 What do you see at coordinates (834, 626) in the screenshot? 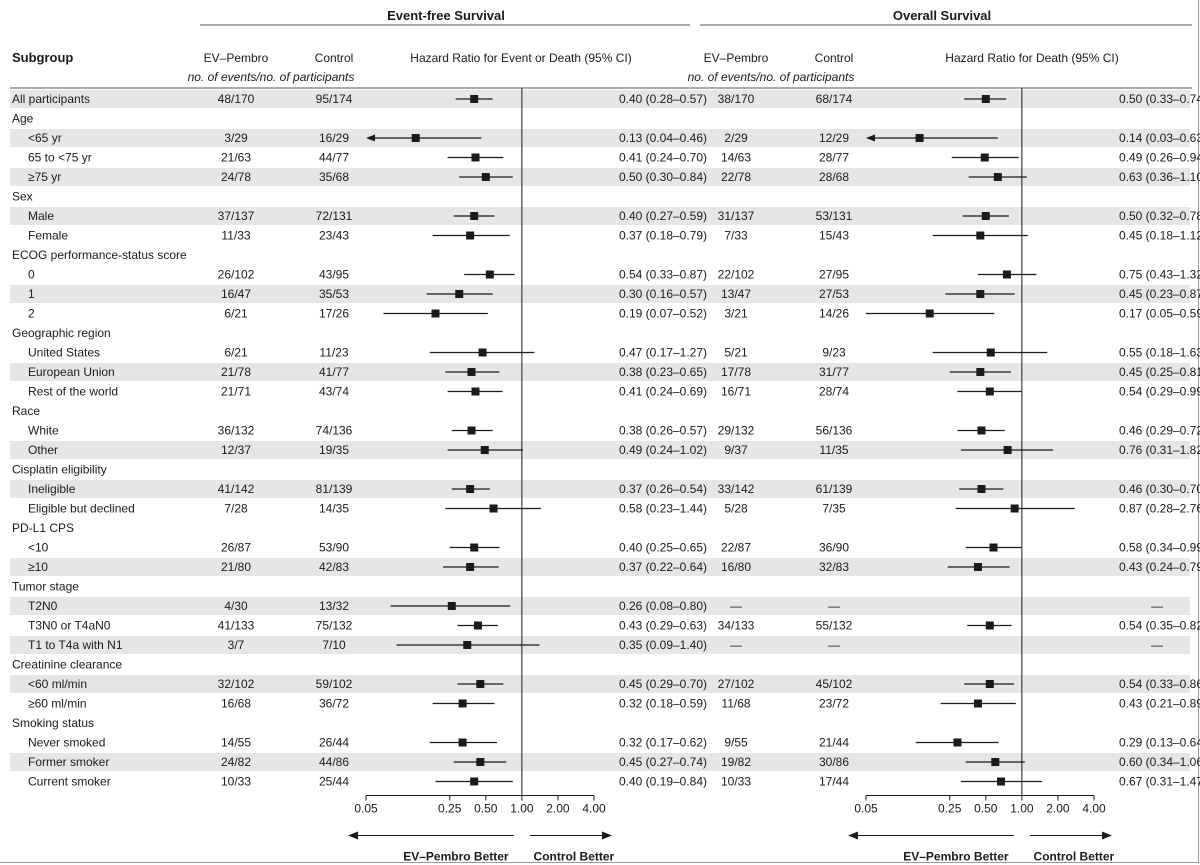
I see `os-control-count: 55/132` at bounding box center [834, 626].